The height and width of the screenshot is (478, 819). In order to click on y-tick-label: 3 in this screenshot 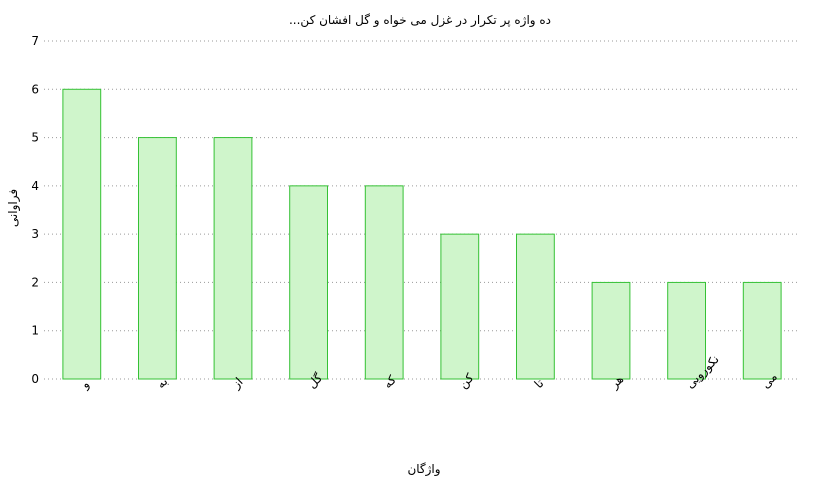, I will do `click(35, 234)`.